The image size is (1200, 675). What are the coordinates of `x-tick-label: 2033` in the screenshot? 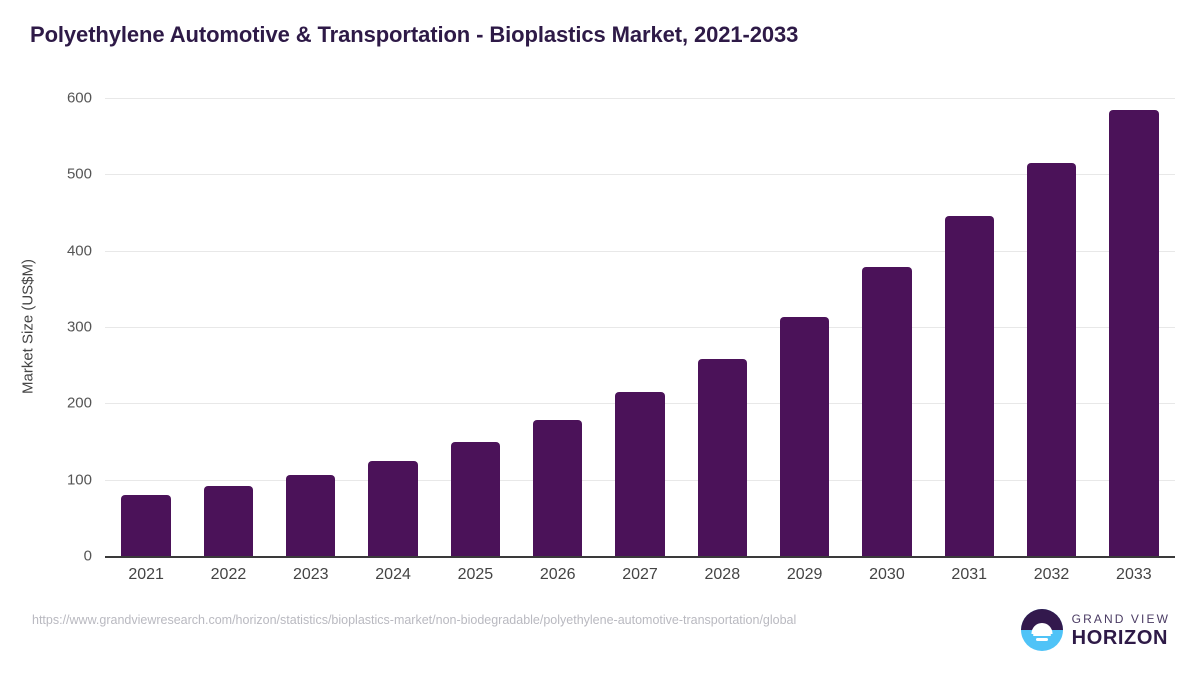 It's located at (1134, 574).